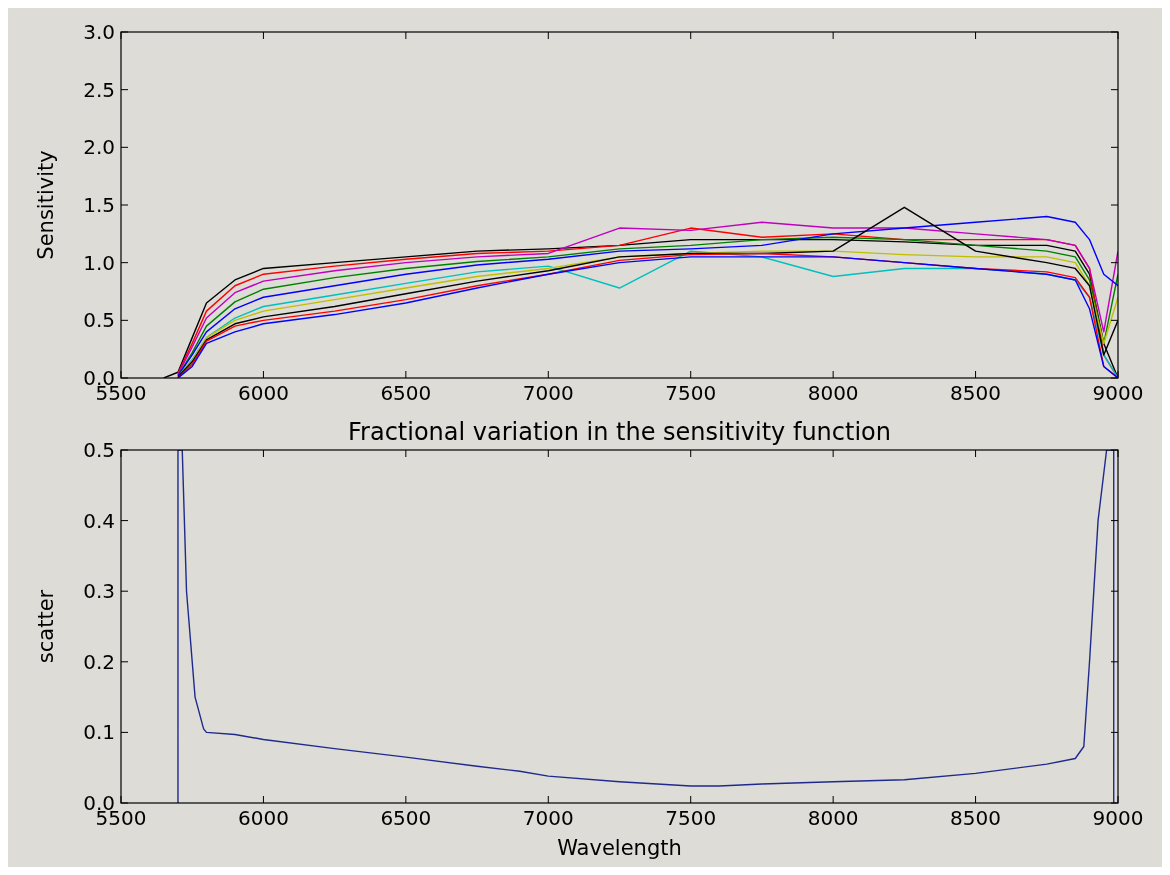 This screenshot has width=1170, height=875. What do you see at coordinates (99, 262) in the screenshot?
I see `y-tick-label: 1.0` at bounding box center [99, 262].